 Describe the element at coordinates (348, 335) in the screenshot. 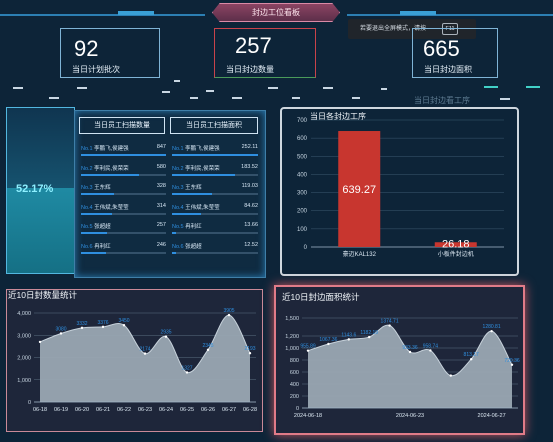

I see `data-label: 1143.6` at that location.